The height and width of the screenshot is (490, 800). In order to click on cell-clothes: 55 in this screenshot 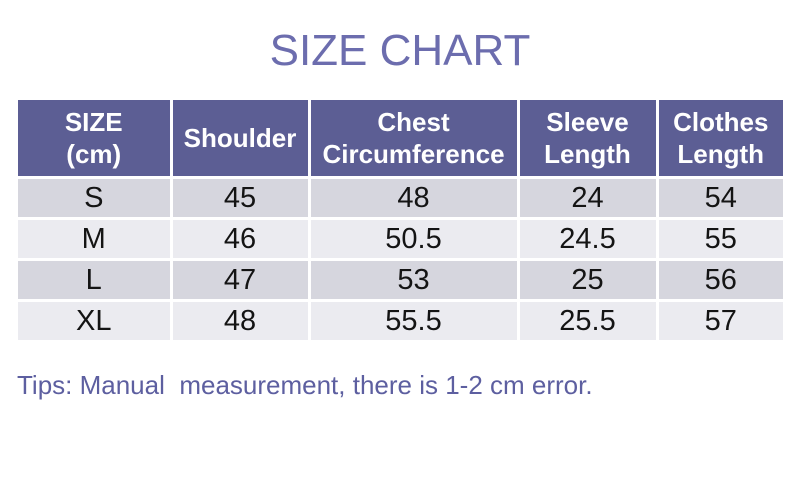, I will do `click(720, 239)`.